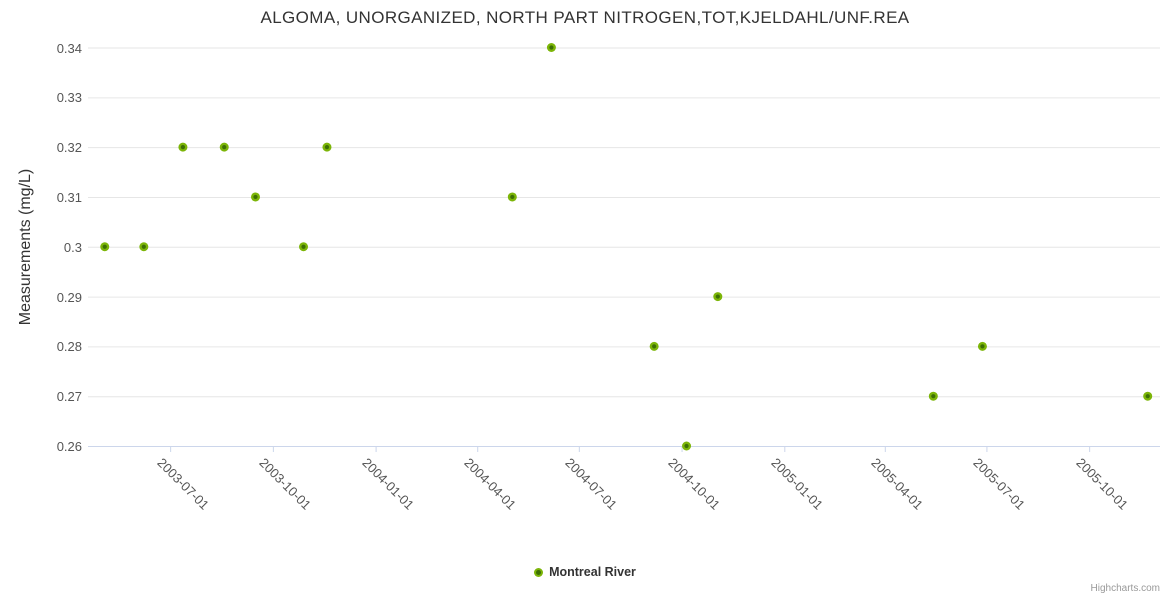 This screenshot has height=600, width=1170. Describe the element at coordinates (69, 446) in the screenshot. I see `y-tick-label: 0.26` at that location.